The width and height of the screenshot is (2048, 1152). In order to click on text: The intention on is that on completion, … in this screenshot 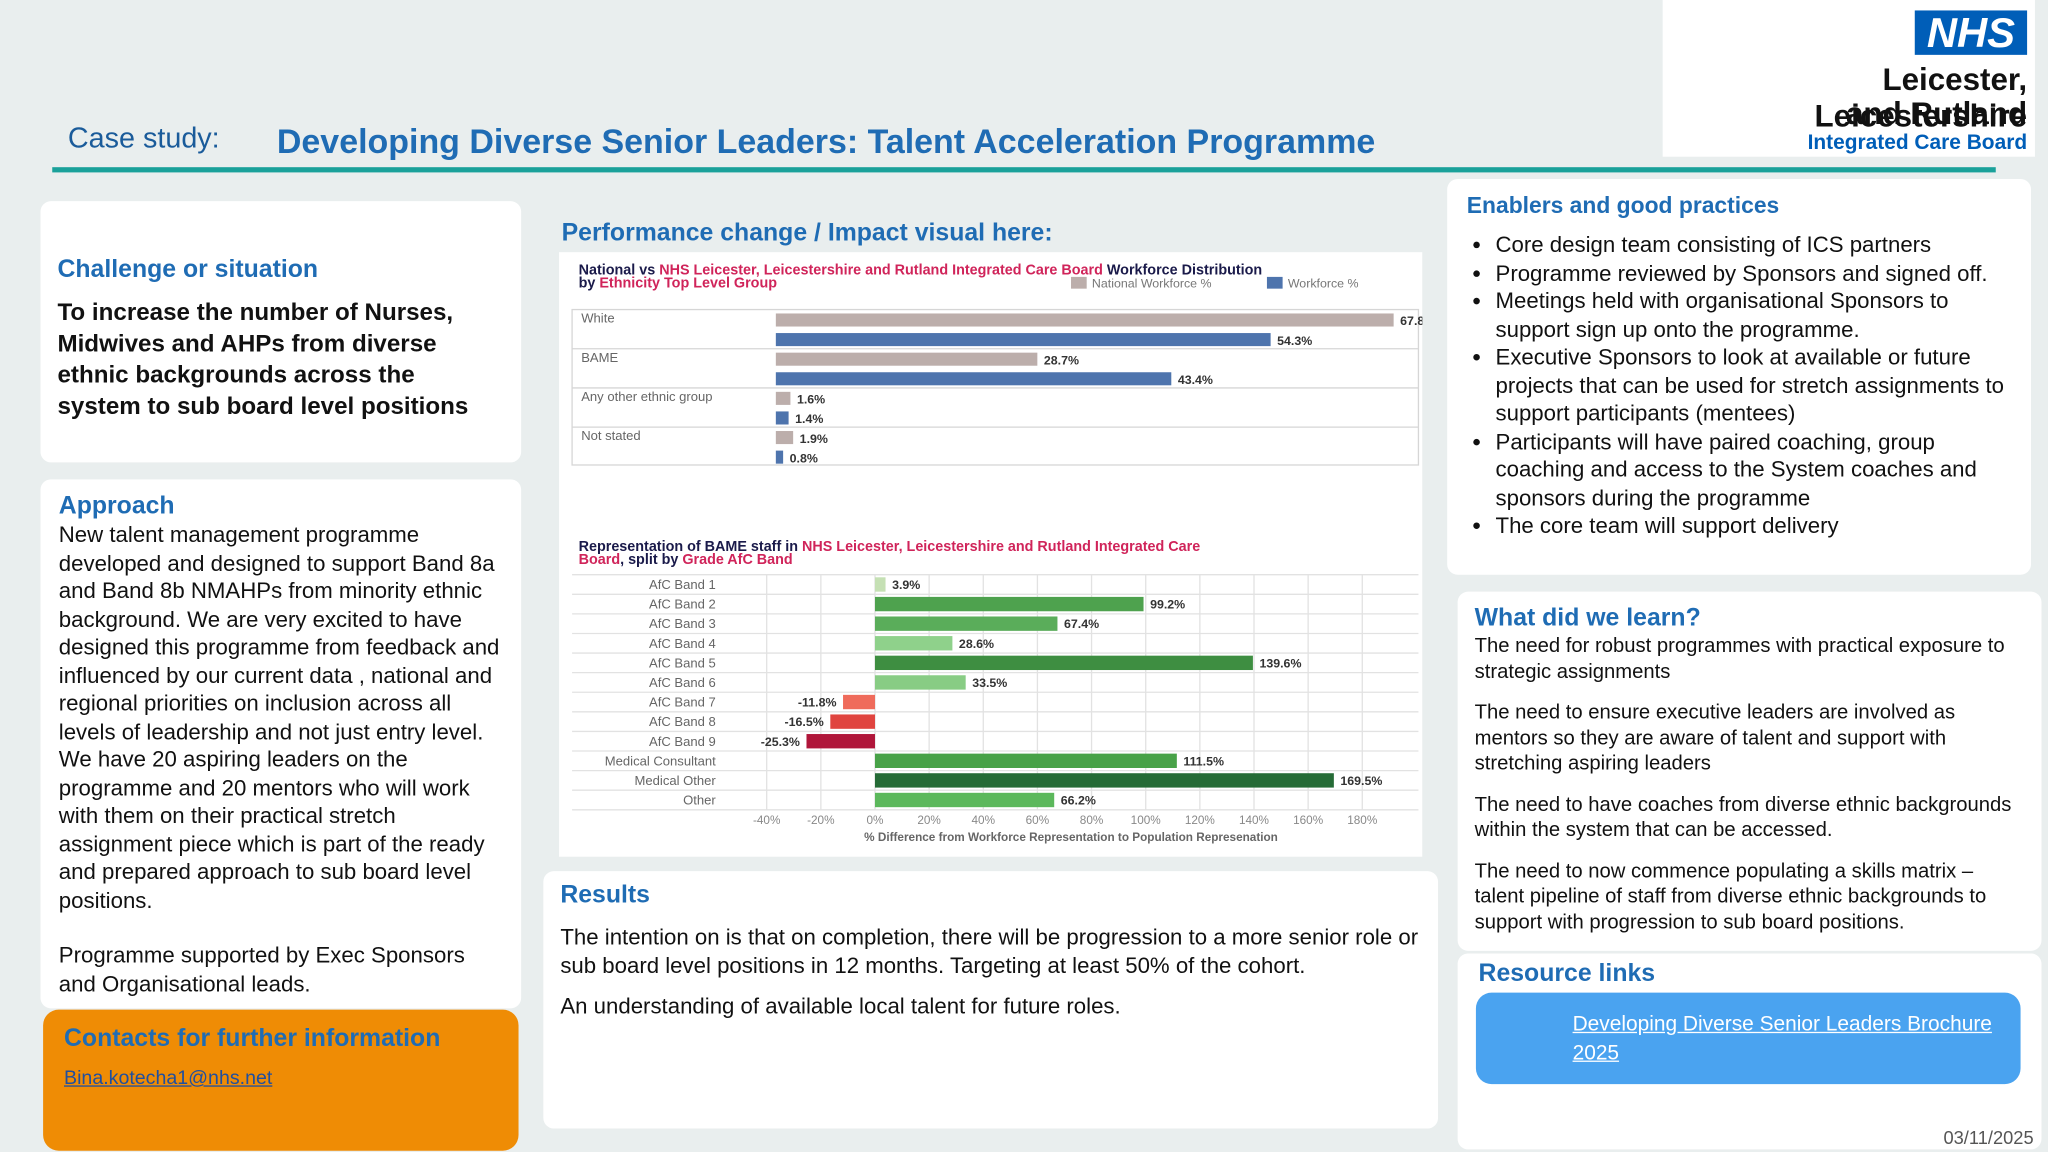, I will do `click(989, 951)`.